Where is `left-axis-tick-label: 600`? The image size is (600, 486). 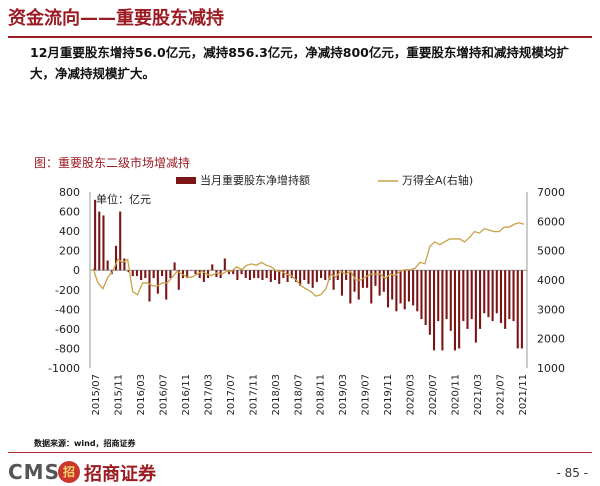 left-axis-tick-label: 600 is located at coordinates (69, 212).